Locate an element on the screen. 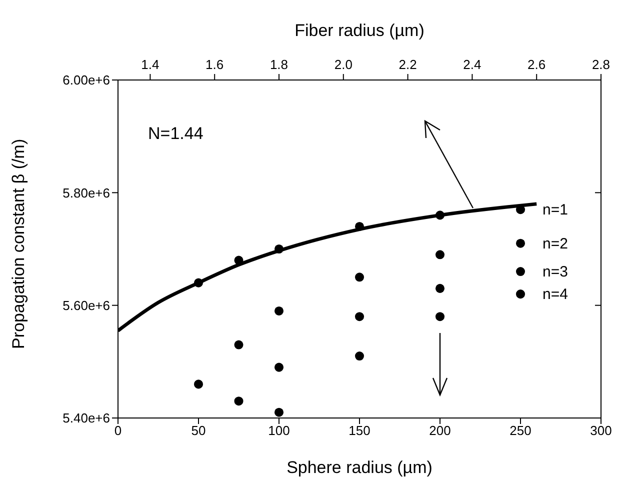  y-axis-title: Propagation constant β (/m) is located at coordinates (18, 243).